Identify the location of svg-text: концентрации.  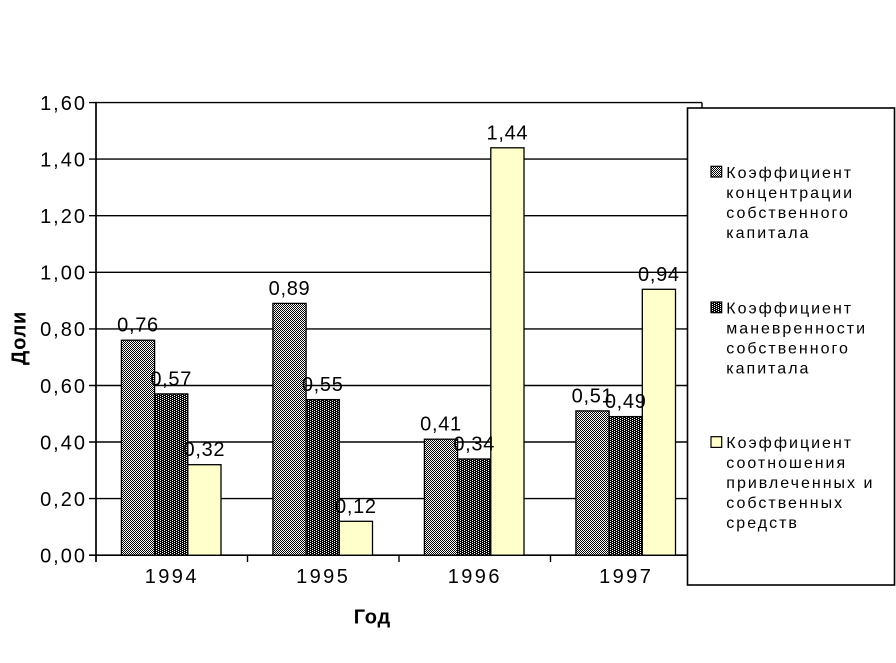
(790, 193).